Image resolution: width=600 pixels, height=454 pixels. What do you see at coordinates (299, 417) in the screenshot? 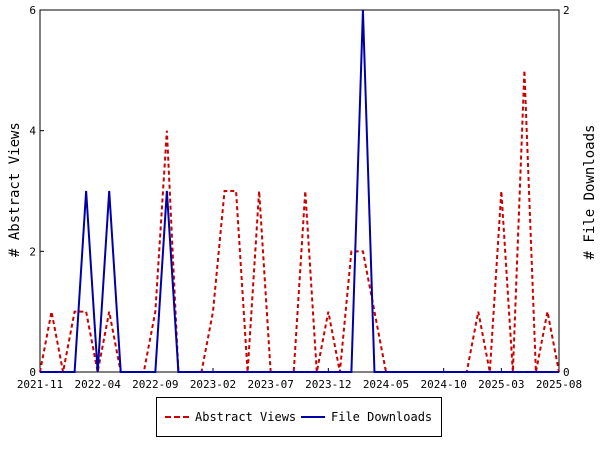
I see `legend: Abstract Views File Downloads` at bounding box center [299, 417].